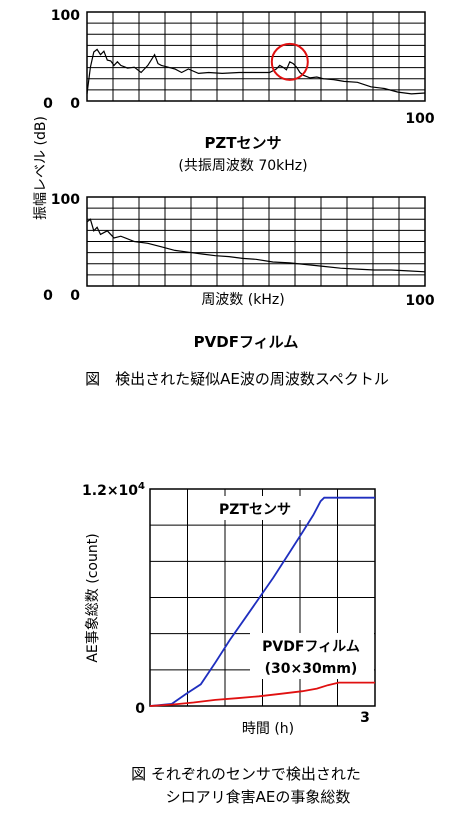 Image resolution: width=474 pixels, height=834 pixels. What do you see at coordinates (41, 168) in the screenshot?
I see `spectrum-y-axis-label: 振幅レベル (dB)` at bounding box center [41, 168].